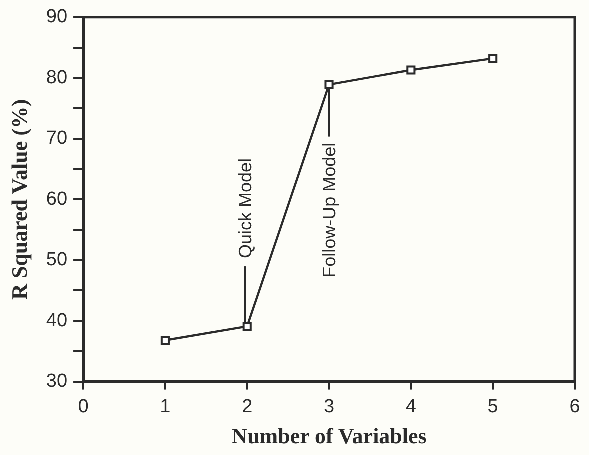 The width and height of the screenshot is (589, 455). Describe the element at coordinates (575, 407) in the screenshot. I see `x-tick-label: 6` at that location.